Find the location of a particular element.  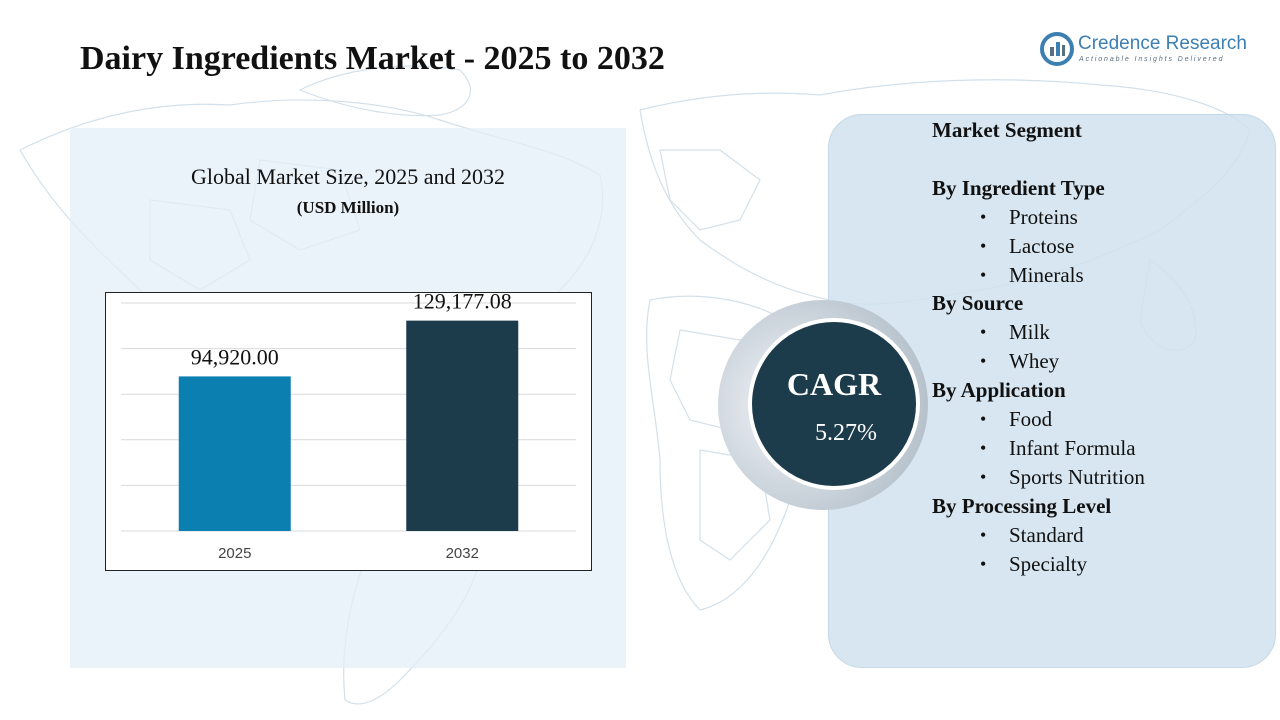

segment-item: Milk is located at coordinates (1029, 332).